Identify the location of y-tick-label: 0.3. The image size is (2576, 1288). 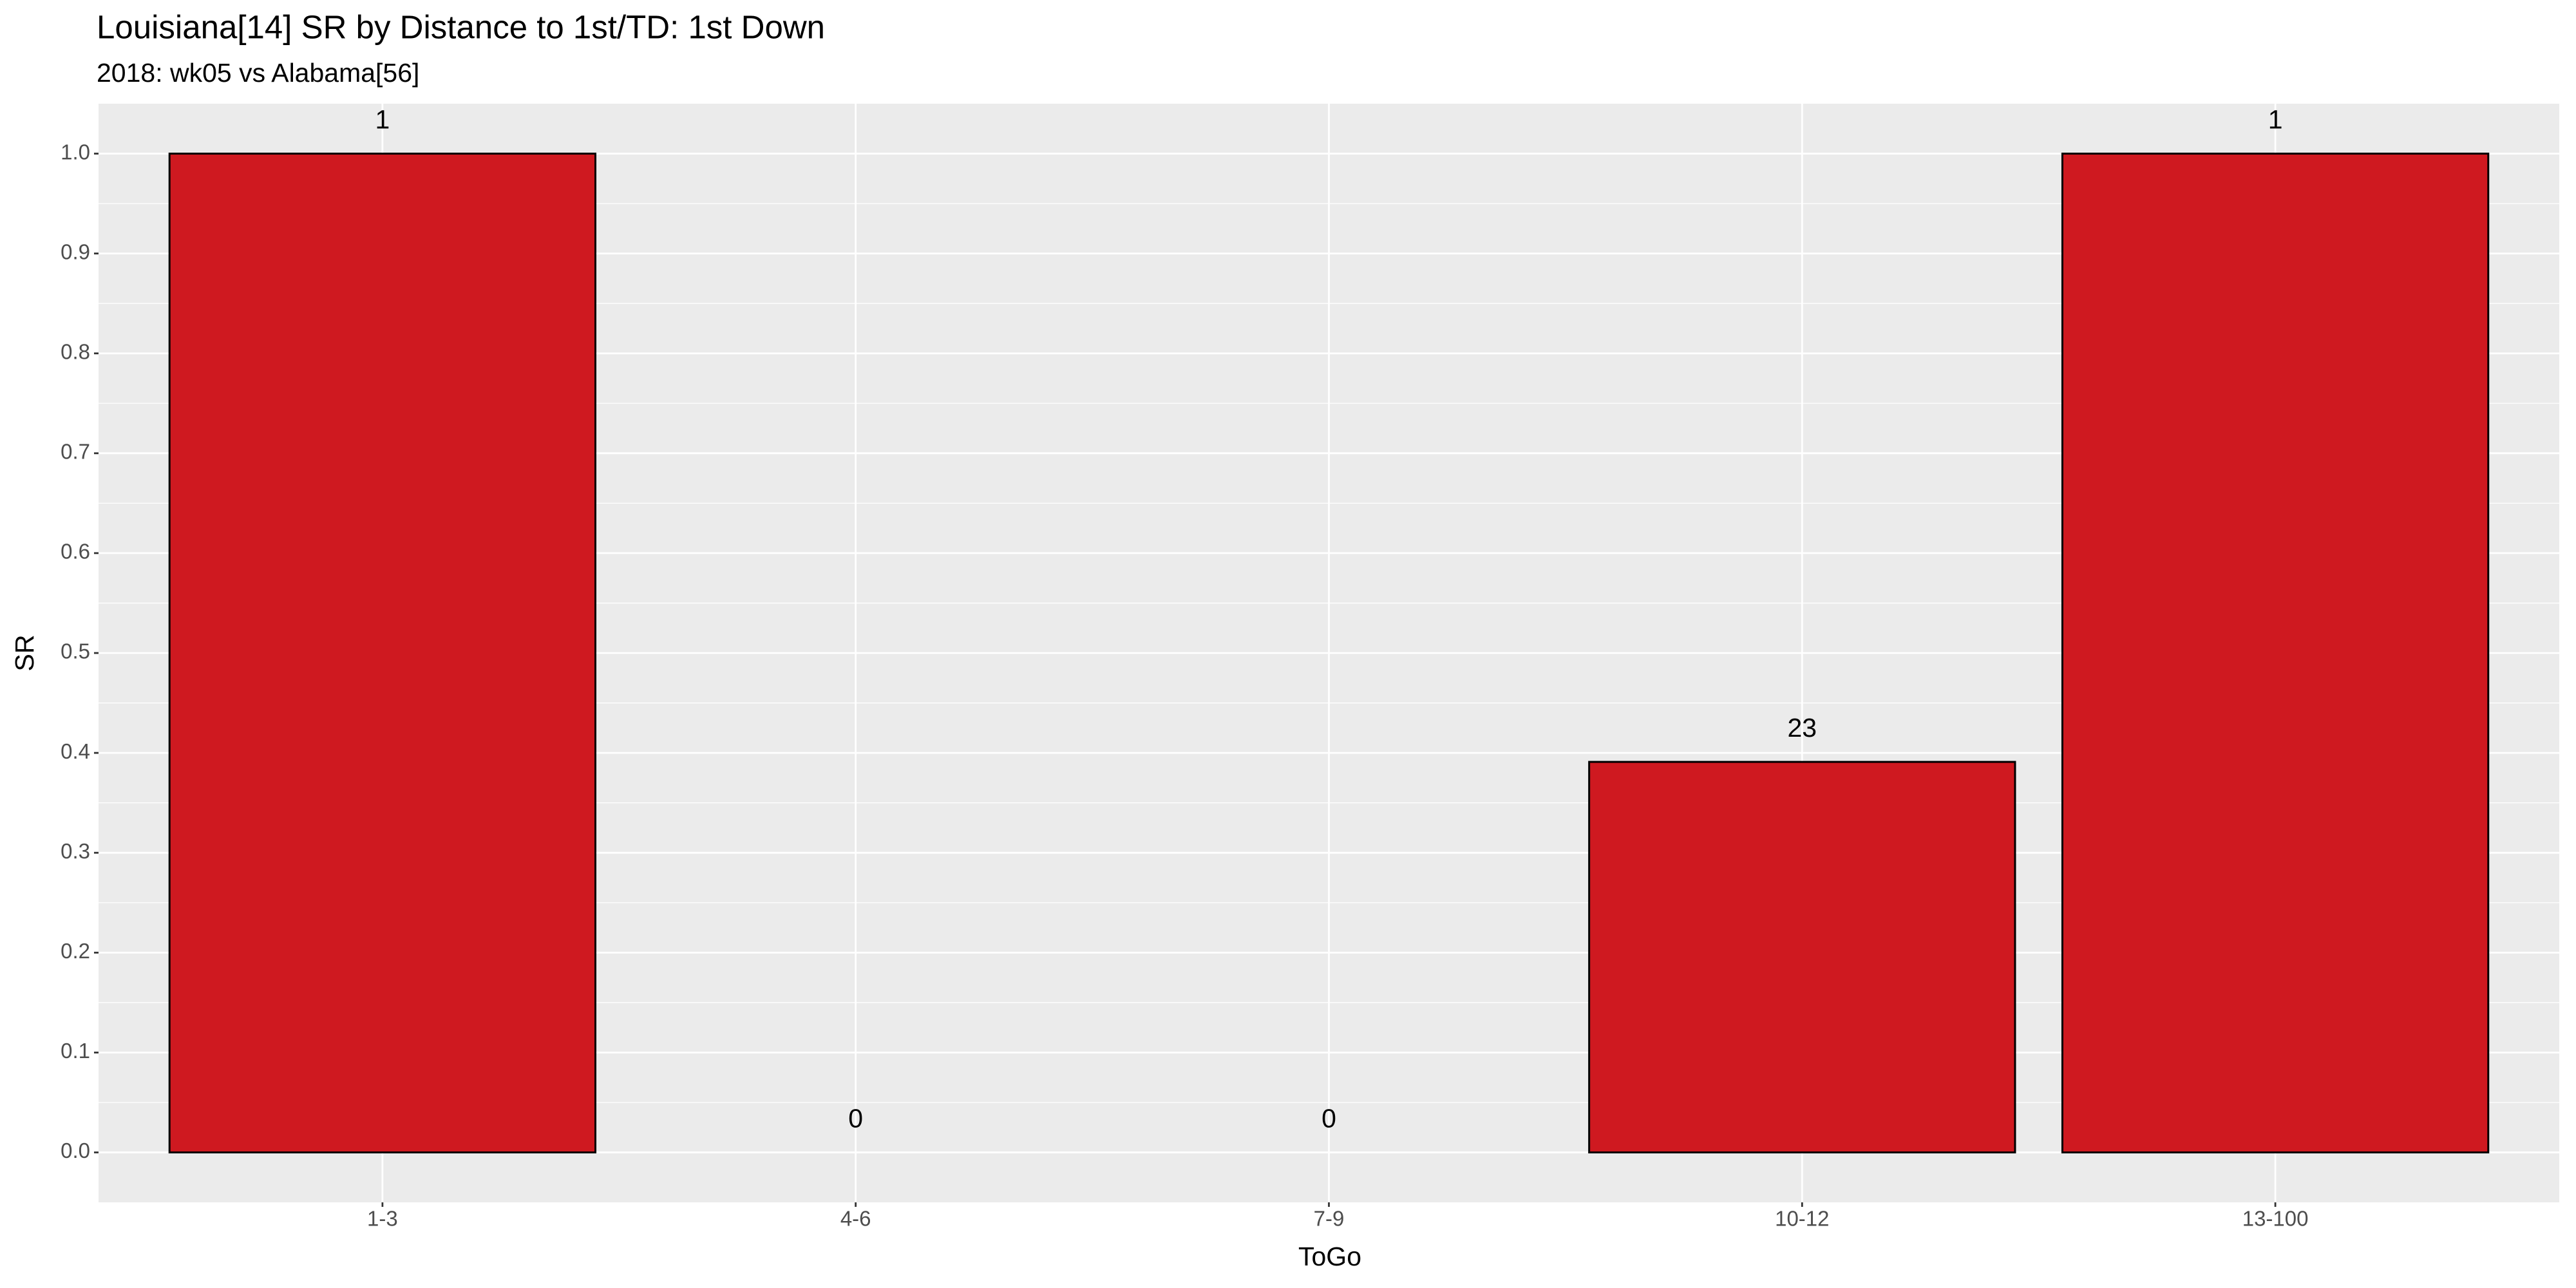
(75, 851).